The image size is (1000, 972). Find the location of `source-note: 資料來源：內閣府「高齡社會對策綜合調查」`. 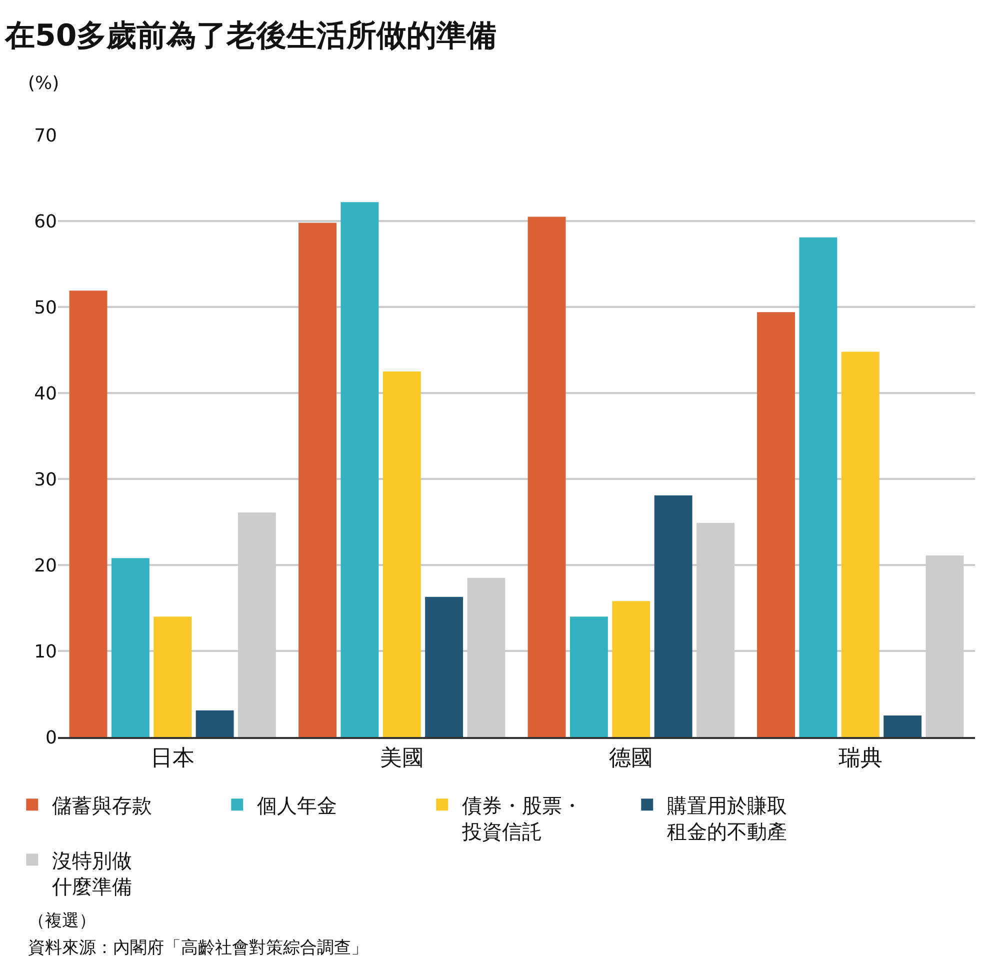

source-note: 資料來源：內閣府「高齡社會對策綜合調查」 is located at coordinates (198, 948).